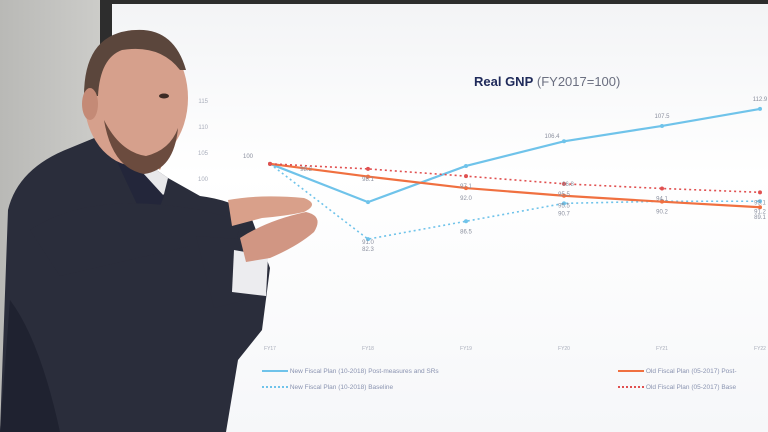  Describe the element at coordinates (578, 81) in the screenshot. I see `chart-title-sub: (FY2017=100)` at that location.